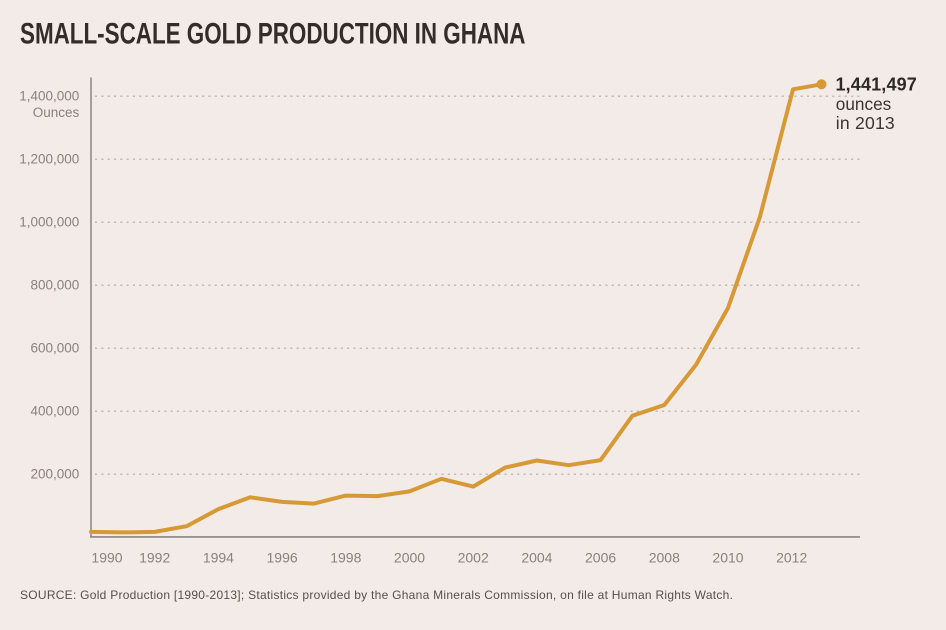 The width and height of the screenshot is (946, 630). I want to click on svg-text: 1998, so click(345, 558).